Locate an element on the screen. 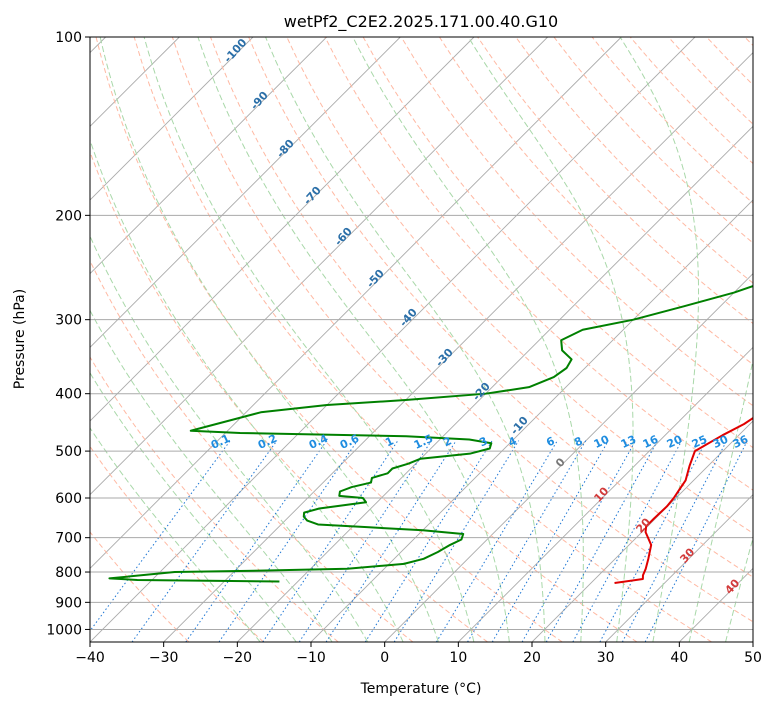  x-tick-label: 20 is located at coordinates (532, 658).